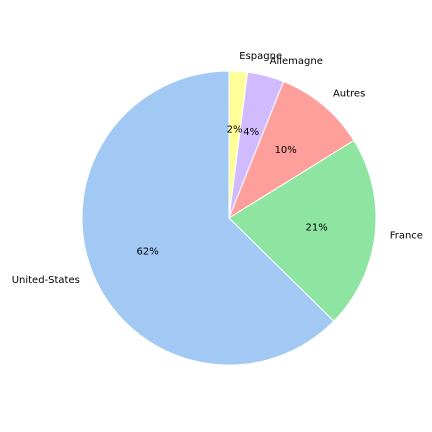 The height and width of the screenshot is (432, 432). I want to click on pie-slice-autres, so click(291, 150).